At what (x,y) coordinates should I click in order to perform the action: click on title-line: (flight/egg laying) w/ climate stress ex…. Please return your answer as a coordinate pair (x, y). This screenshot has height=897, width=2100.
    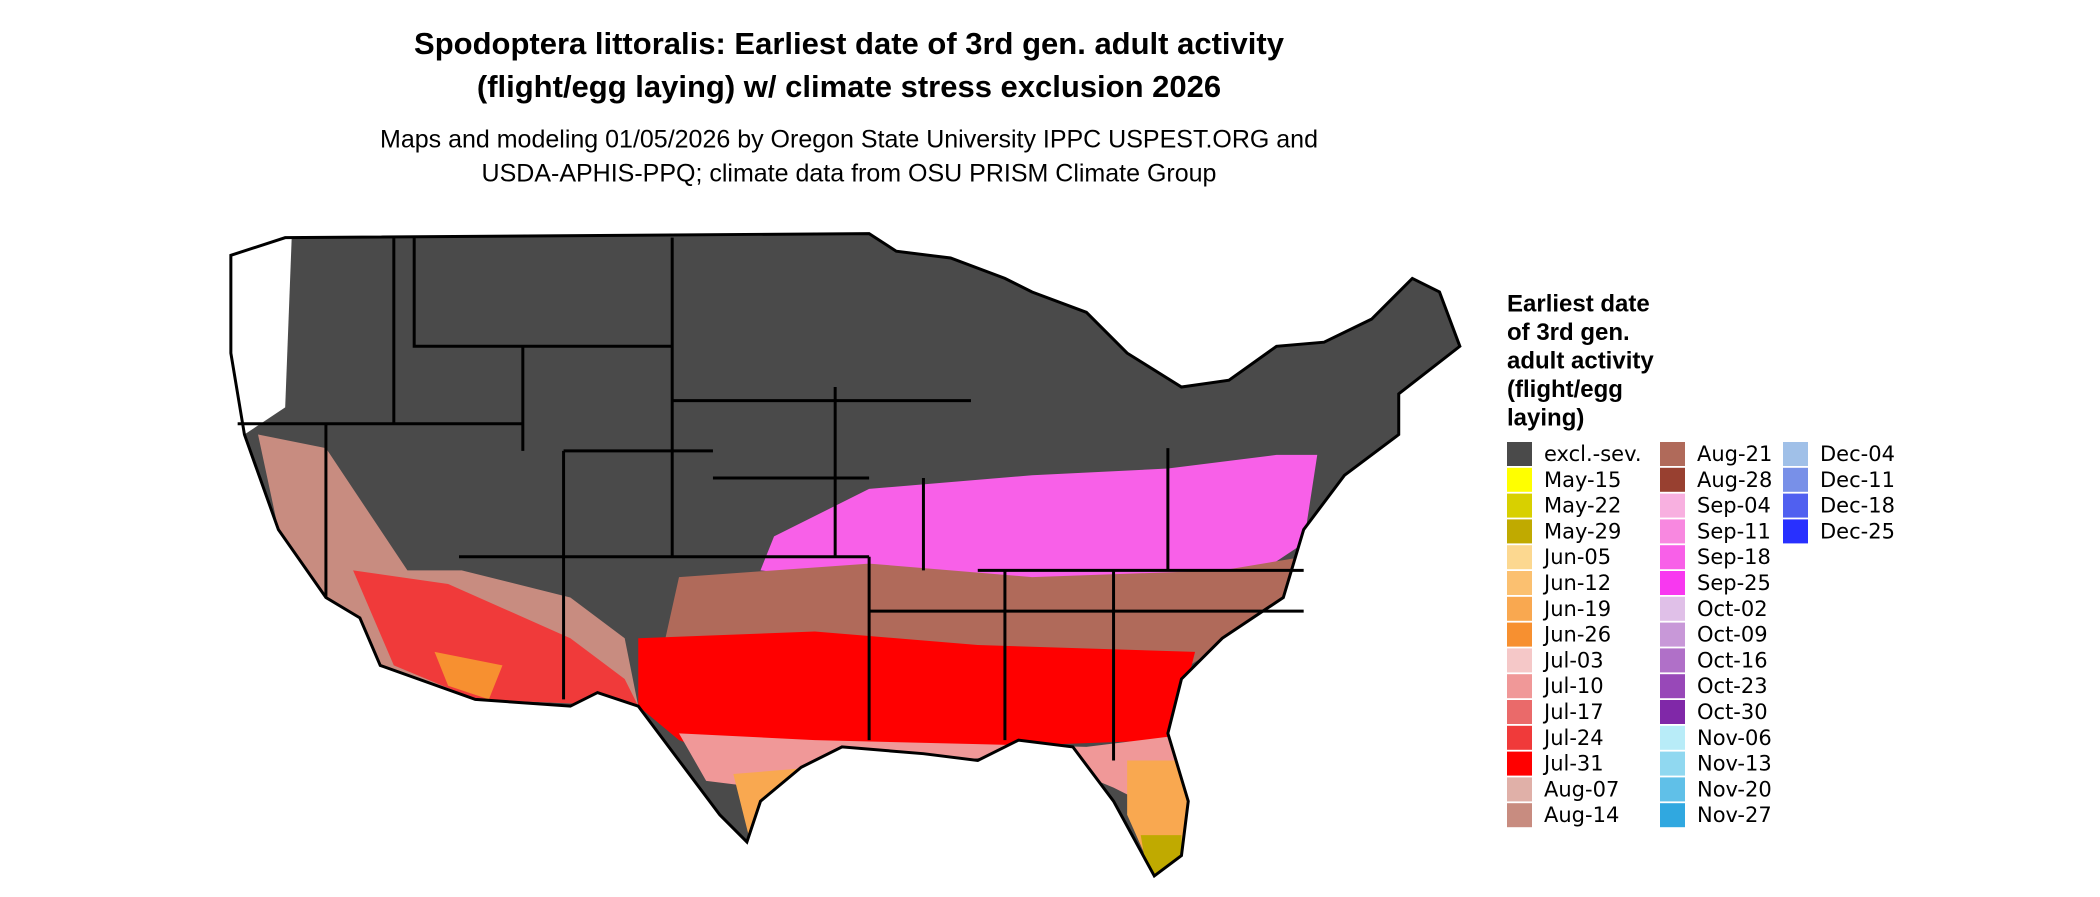
    Looking at the image, I should click on (849, 86).